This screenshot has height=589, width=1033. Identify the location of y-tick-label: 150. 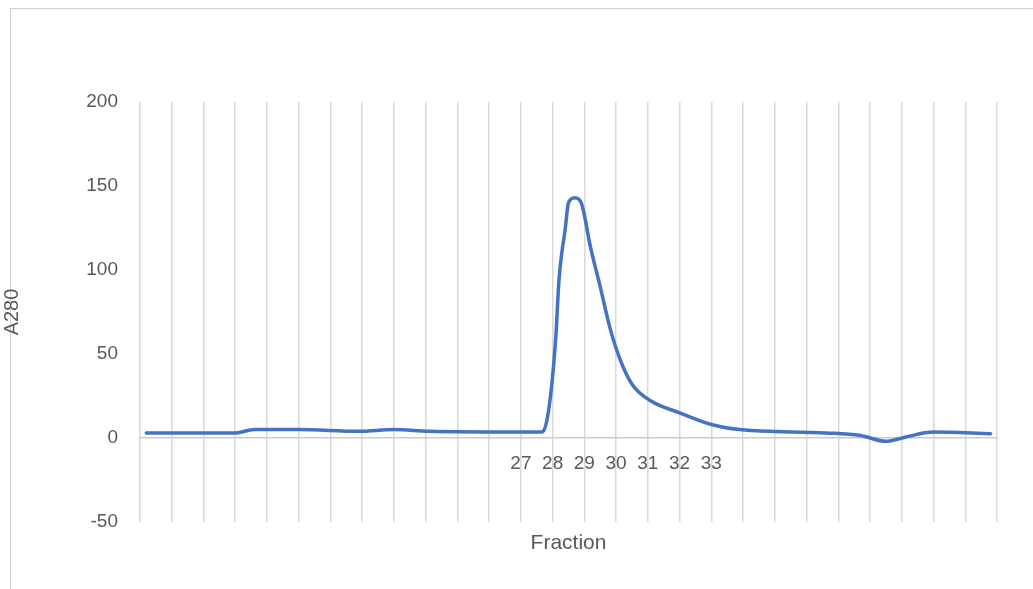
(102, 185).